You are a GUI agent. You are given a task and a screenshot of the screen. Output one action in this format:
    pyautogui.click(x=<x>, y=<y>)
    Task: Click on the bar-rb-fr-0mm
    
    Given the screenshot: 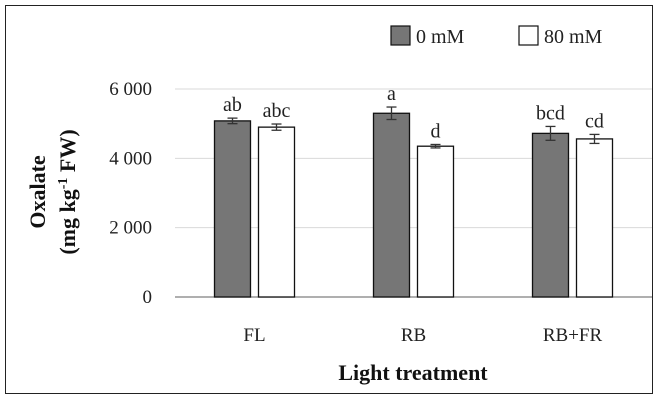 What is the action you would take?
    pyautogui.click(x=550, y=215)
    